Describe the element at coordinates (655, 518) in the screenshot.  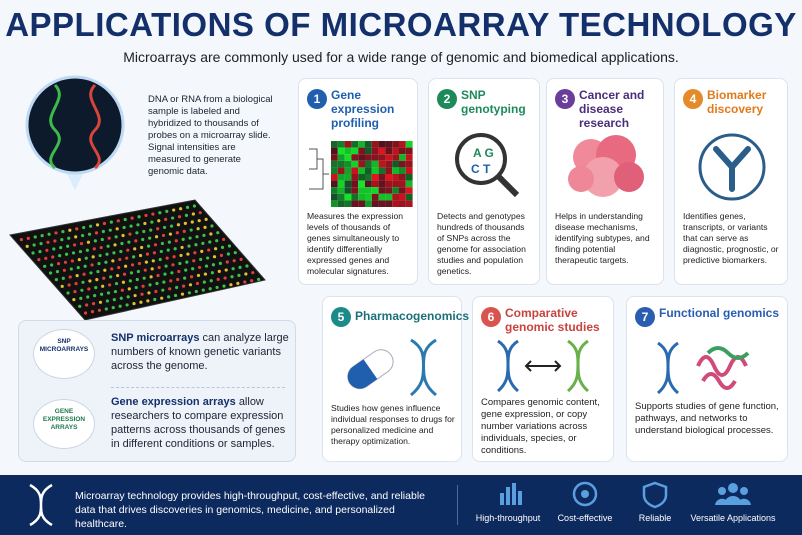
I see `feature-label: Reliable` at that location.